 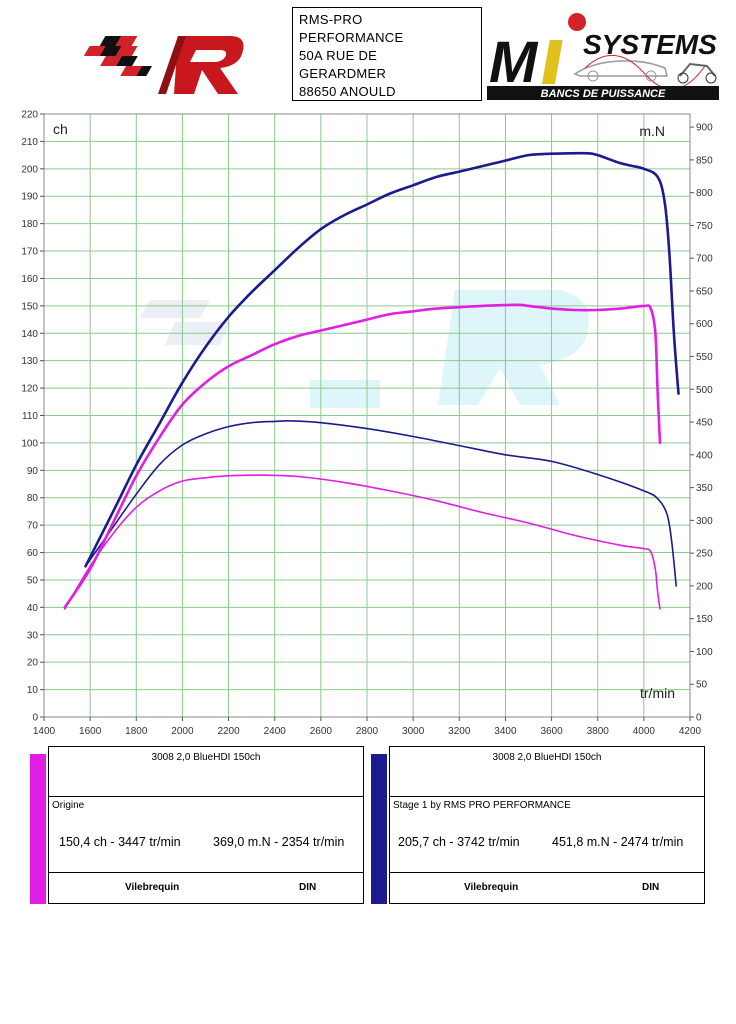 I want to click on x-tick-label: 2000, so click(x=182, y=731).